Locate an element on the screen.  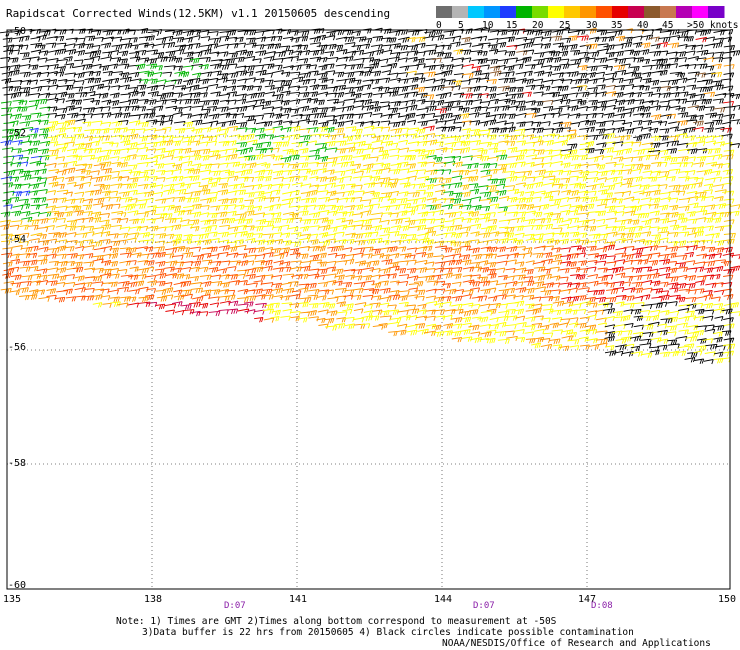
time-label: D:07 is located at coordinates (484, 606).